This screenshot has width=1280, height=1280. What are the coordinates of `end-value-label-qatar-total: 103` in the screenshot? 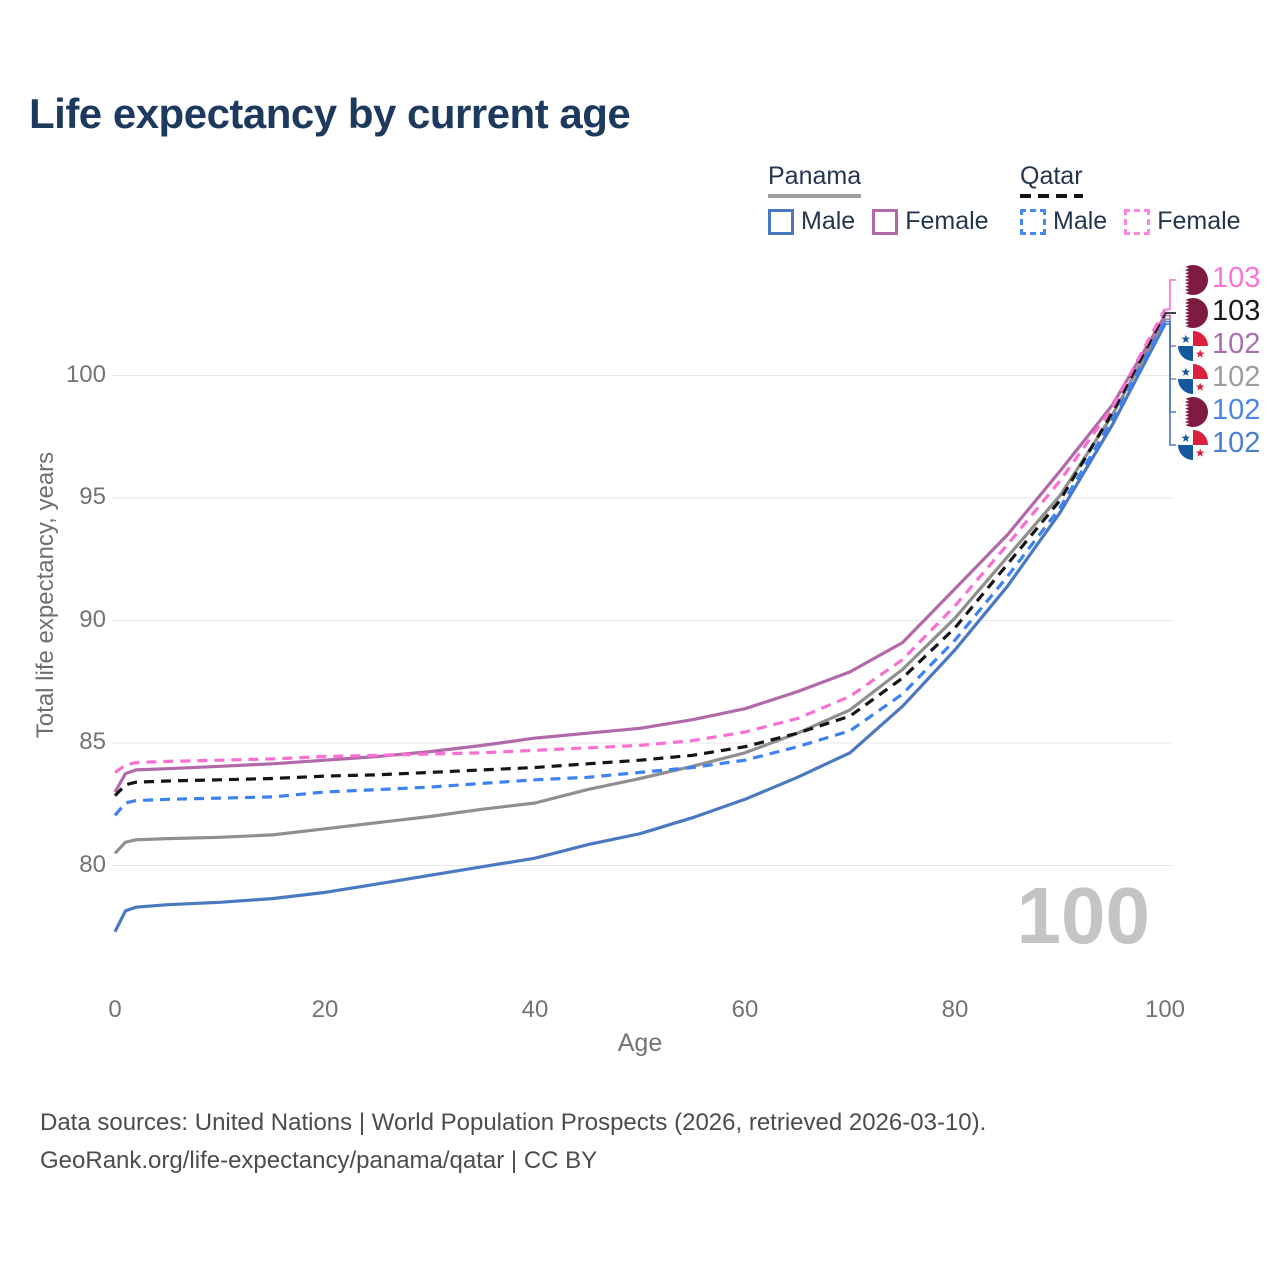 It's located at (1236, 311).